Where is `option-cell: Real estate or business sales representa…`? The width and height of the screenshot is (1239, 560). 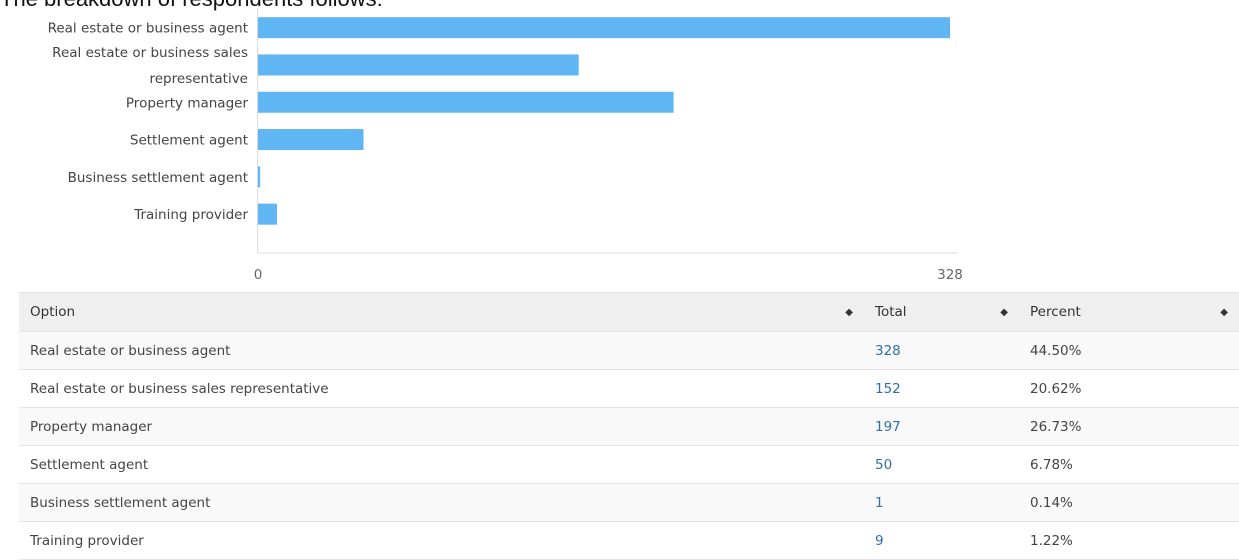
option-cell: Real estate or business sales representa… is located at coordinates (441, 388).